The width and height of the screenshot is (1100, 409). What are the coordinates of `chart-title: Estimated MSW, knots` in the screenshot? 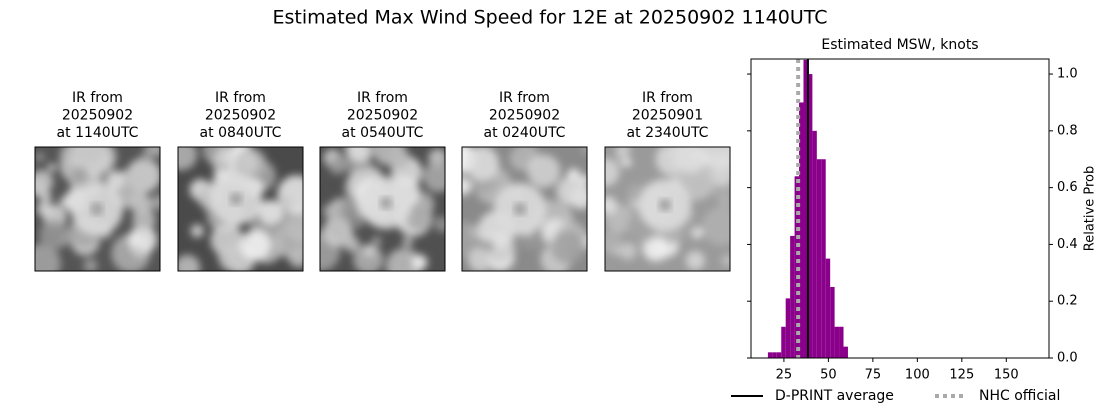 It's located at (899, 45).